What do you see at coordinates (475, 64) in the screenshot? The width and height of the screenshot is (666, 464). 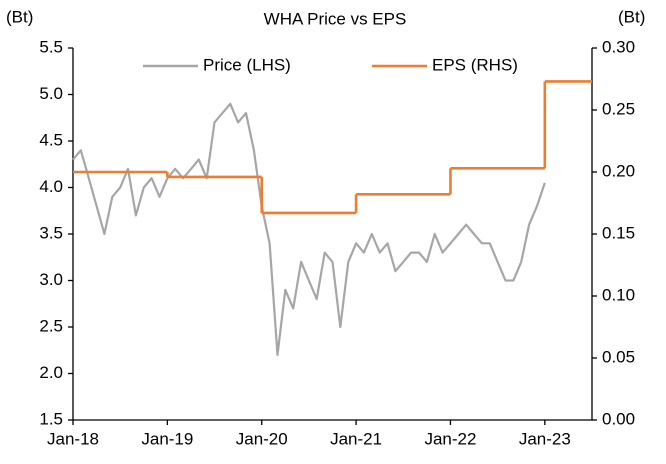 I see `legend-label: EPS (RHS)` at bounding box center [475, 64].